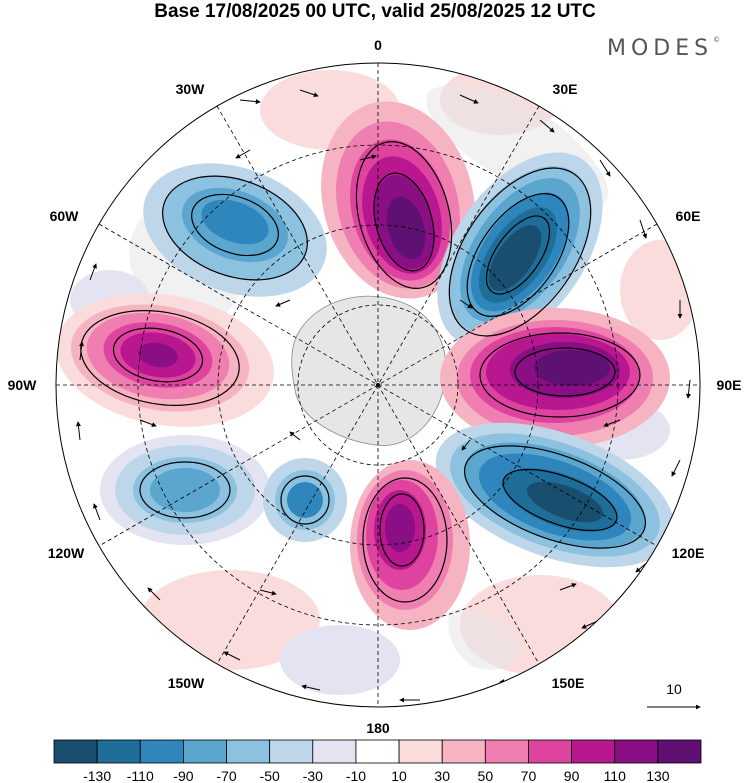 This screenshot has height=783, width=750. What do you see at coordinates (140, 775) in the screenshot?
I see `colorbar-tick-label: -110` at bounding box center [140, 775].